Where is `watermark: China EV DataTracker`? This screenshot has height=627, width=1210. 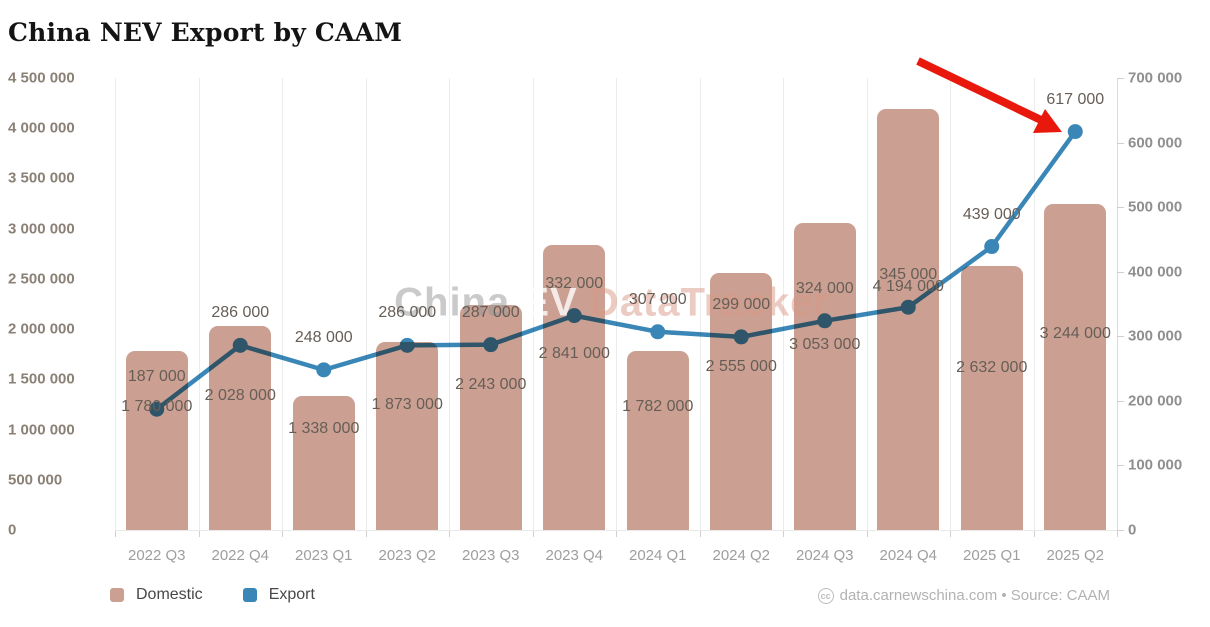
watermark: China EV DataTracker is located at coordinates (612, 303).